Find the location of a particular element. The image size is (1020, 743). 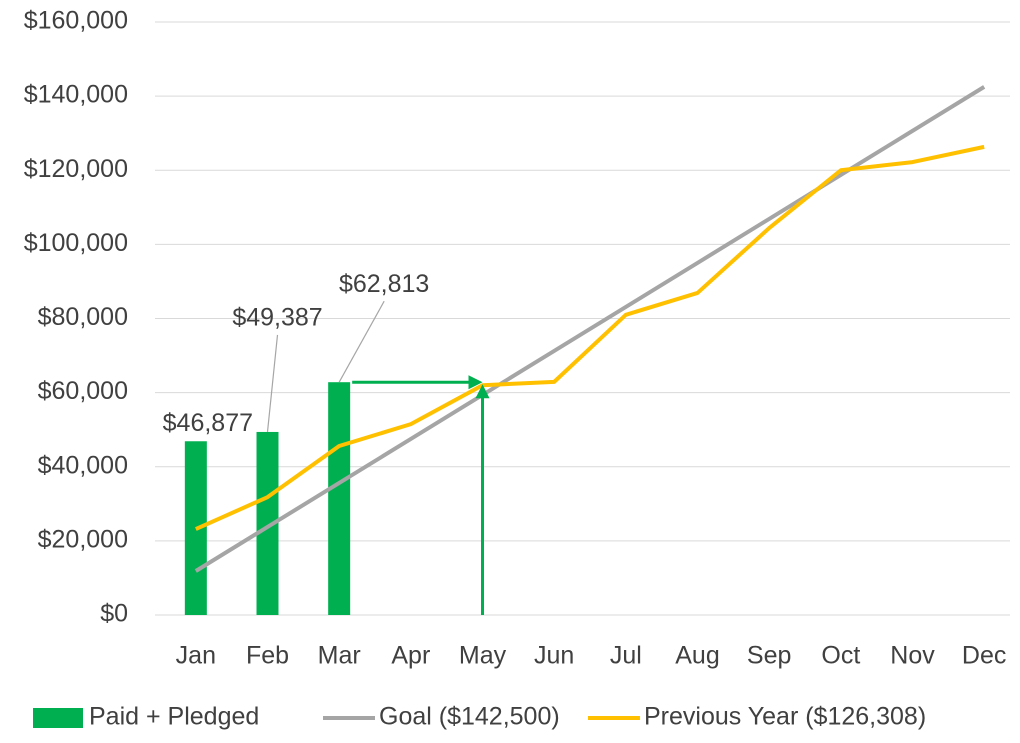

y-tick-label: $60,000 is located at coordinates (83, 391).